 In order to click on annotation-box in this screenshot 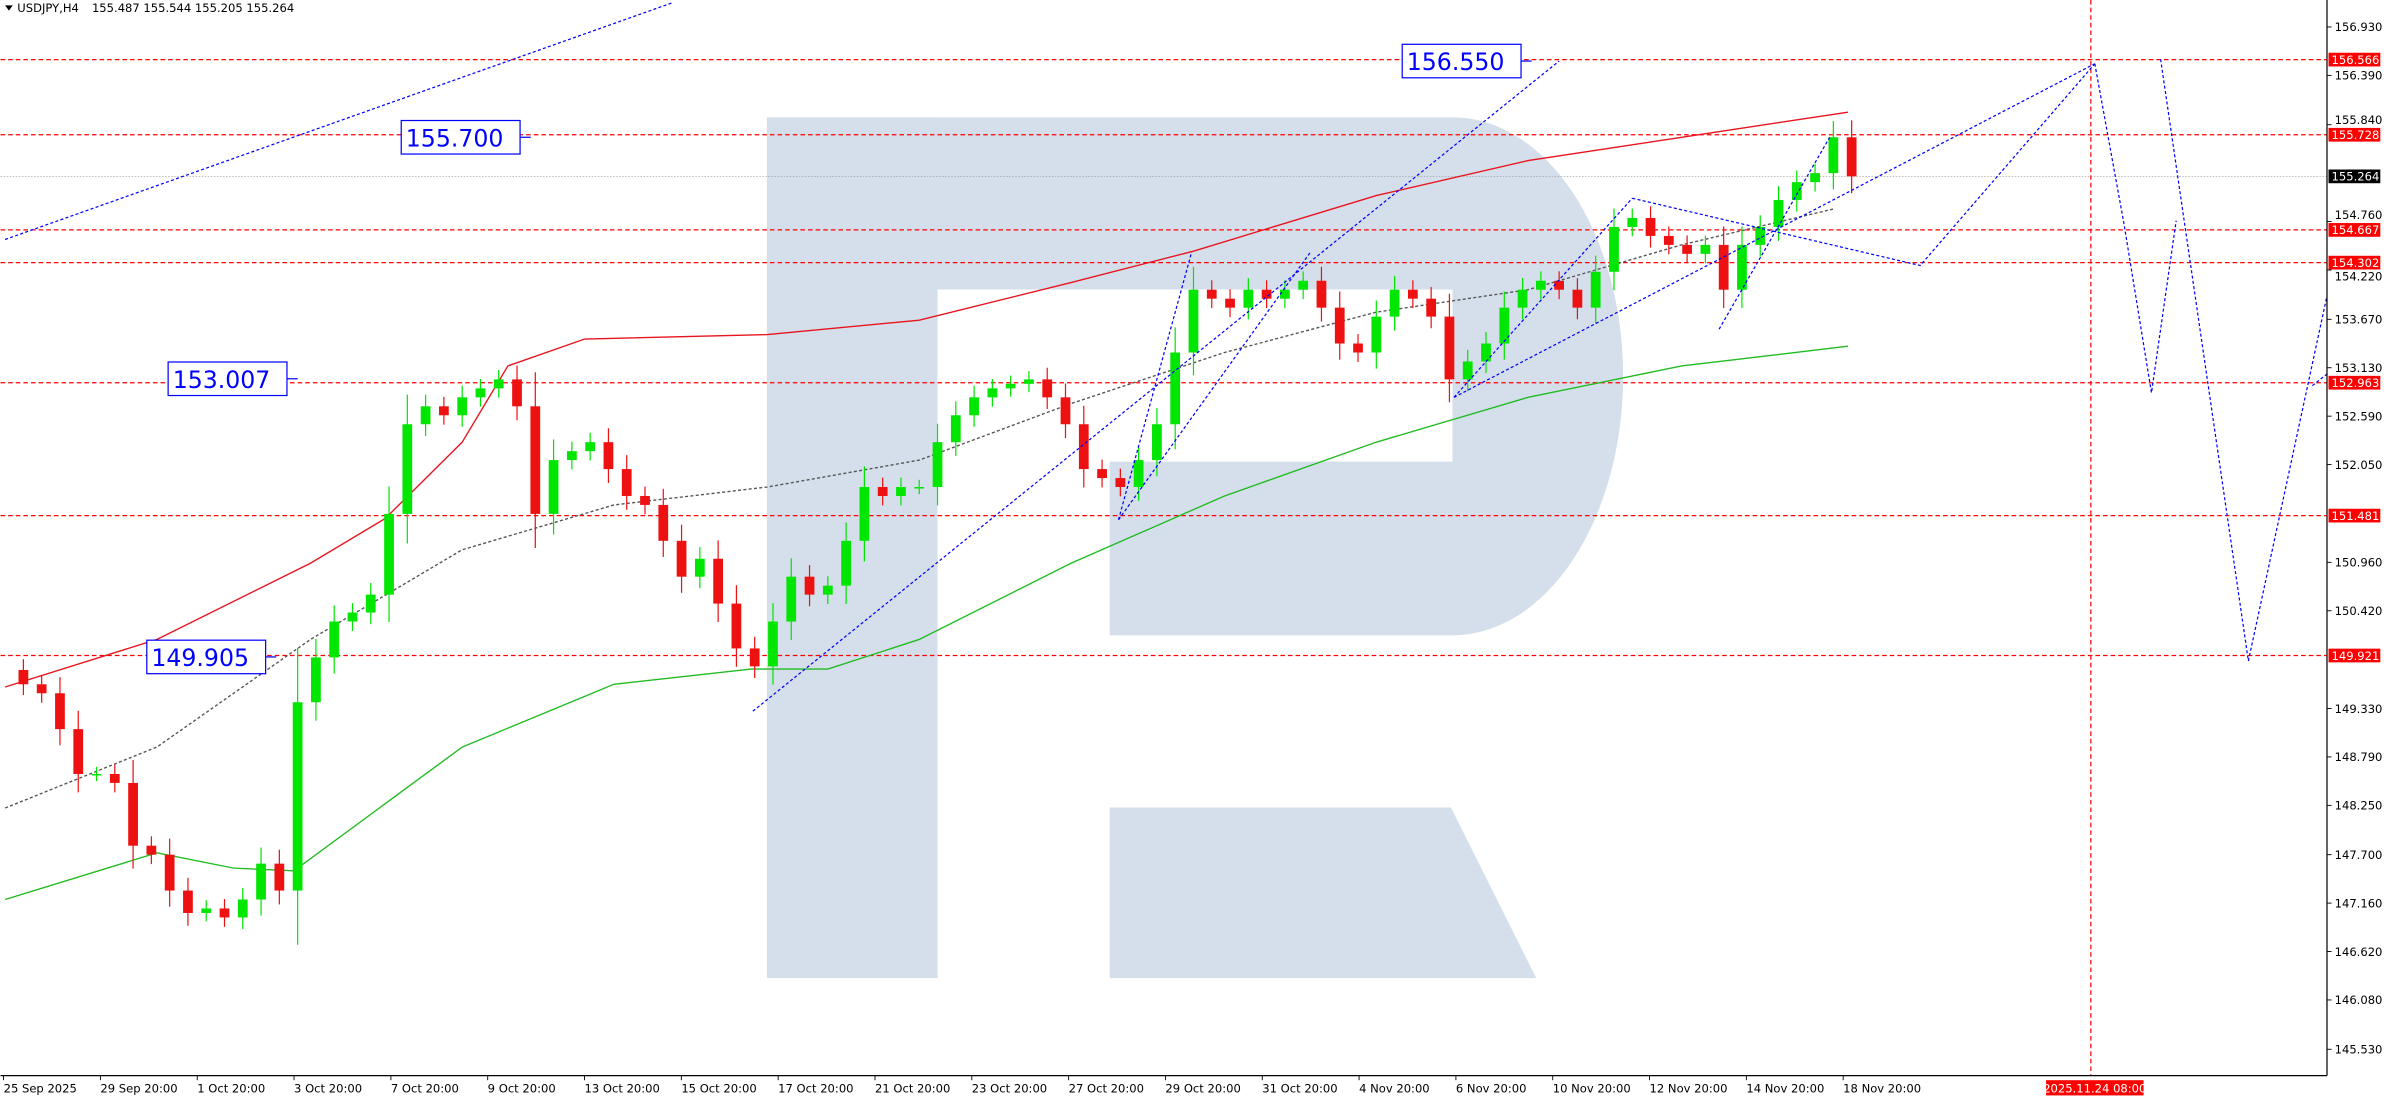, I will do `click(206, 657)`.